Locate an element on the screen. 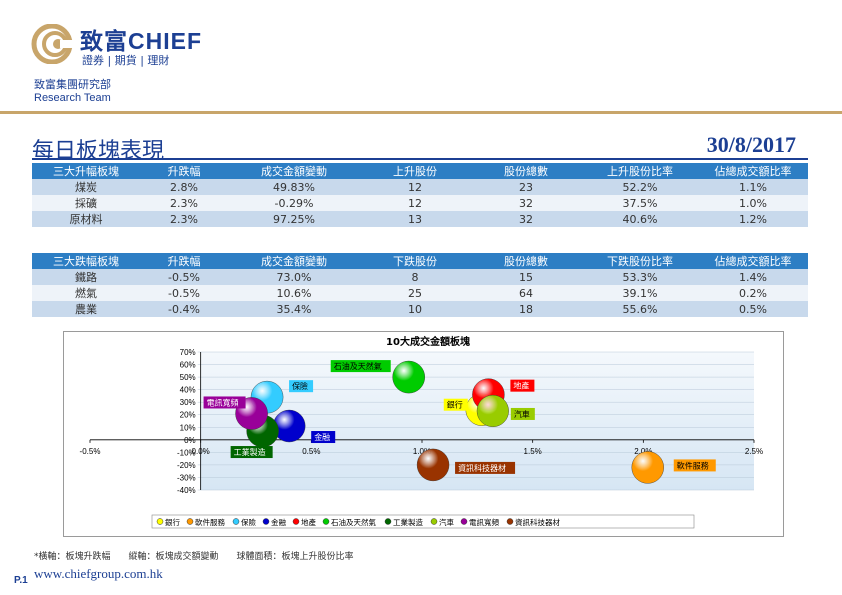  research-team-cn: 致富集團研究部 is located at coordinates (72, 84).